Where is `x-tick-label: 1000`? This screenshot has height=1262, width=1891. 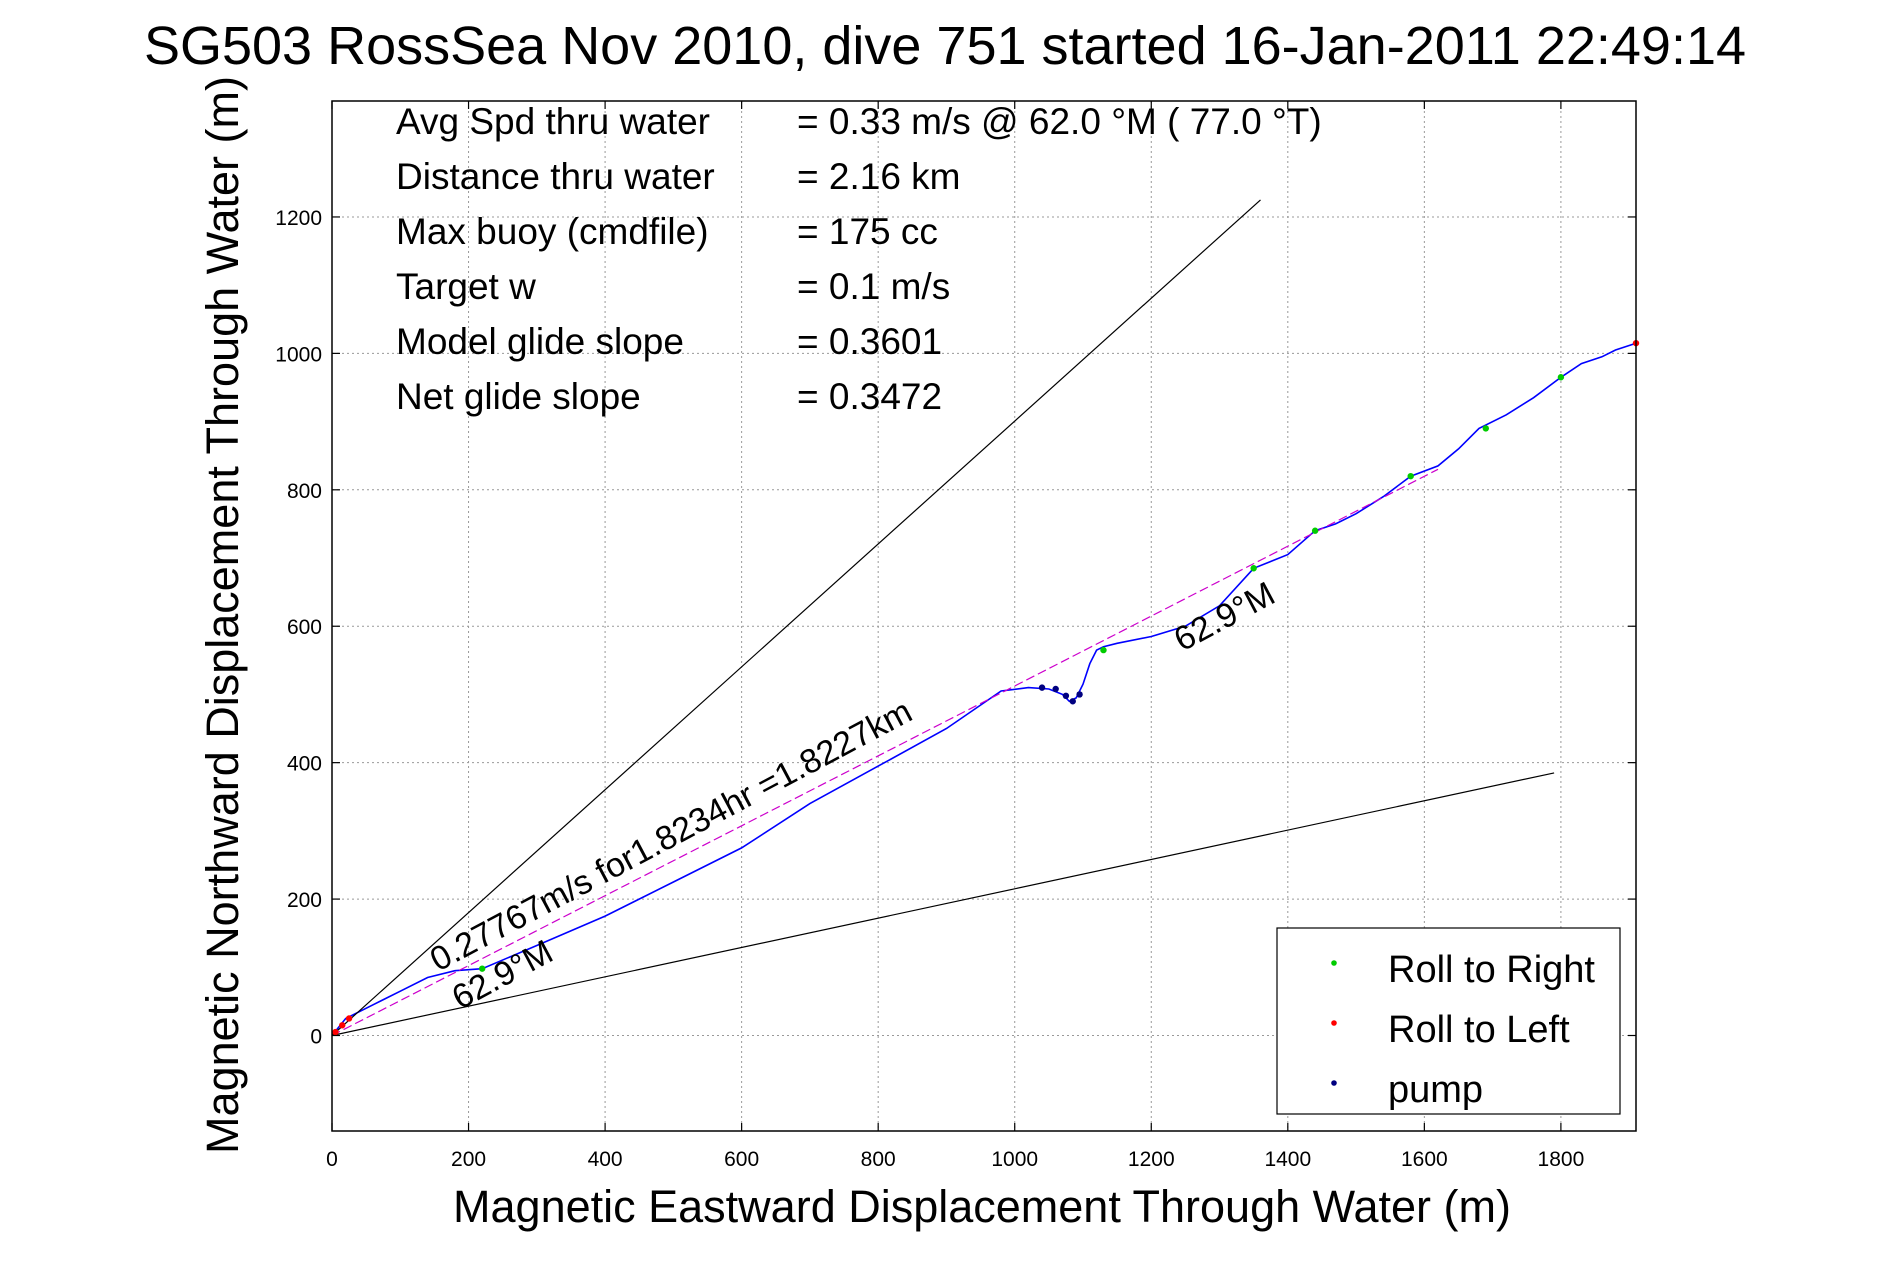 x-tick-label: 1000 is located at coordinates (1014, 1159).